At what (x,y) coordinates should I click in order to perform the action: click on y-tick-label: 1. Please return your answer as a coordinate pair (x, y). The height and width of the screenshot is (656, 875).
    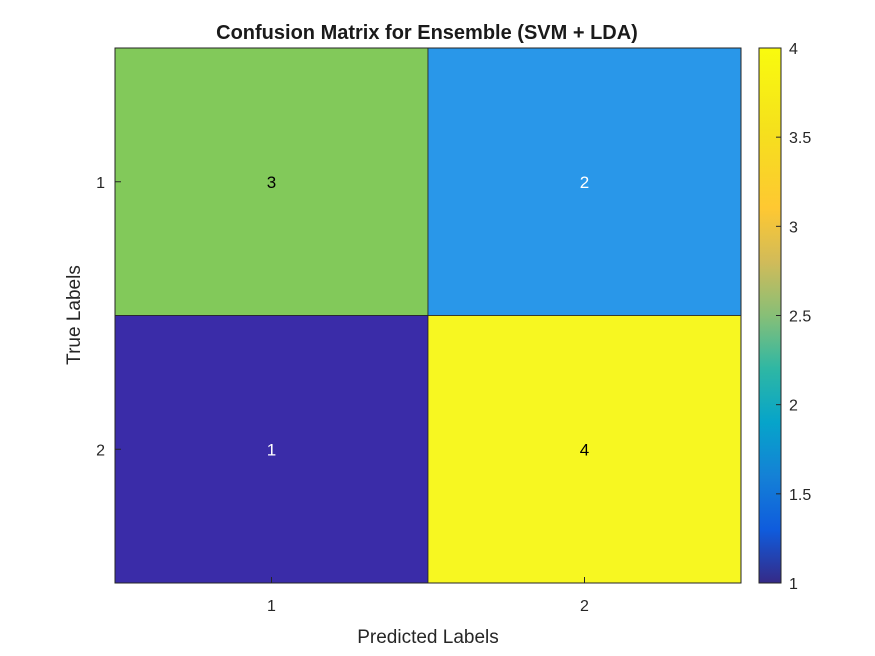
    Looking at the image, I should click on (100, 183).